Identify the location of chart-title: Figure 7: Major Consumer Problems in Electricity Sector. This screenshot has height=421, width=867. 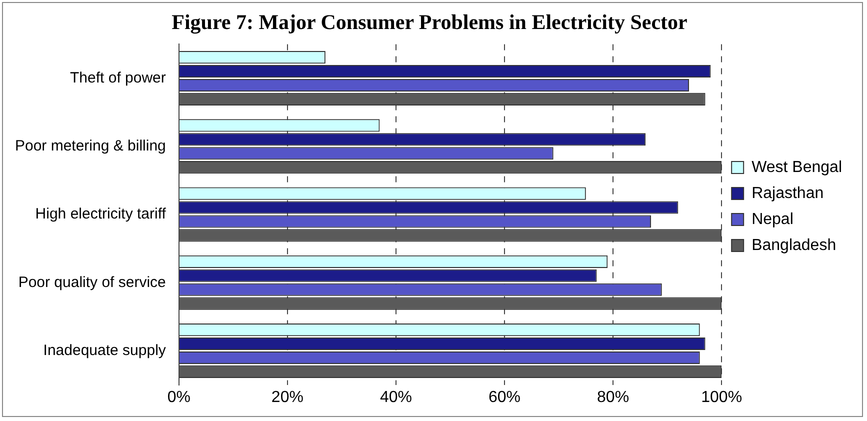
(430, 22).